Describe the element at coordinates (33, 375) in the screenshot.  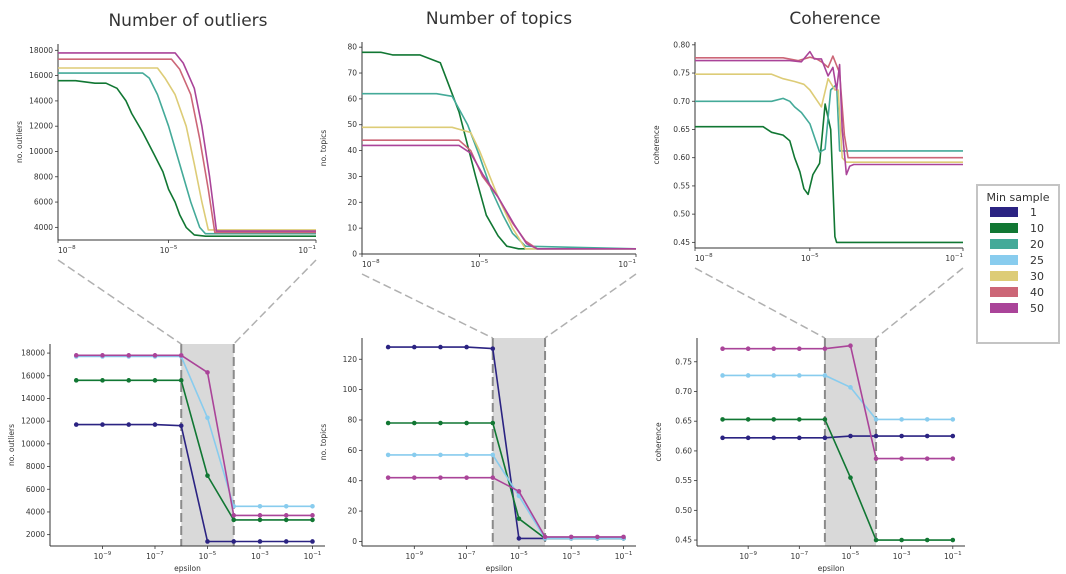
I see `y-tick-label: 16000` at that location.